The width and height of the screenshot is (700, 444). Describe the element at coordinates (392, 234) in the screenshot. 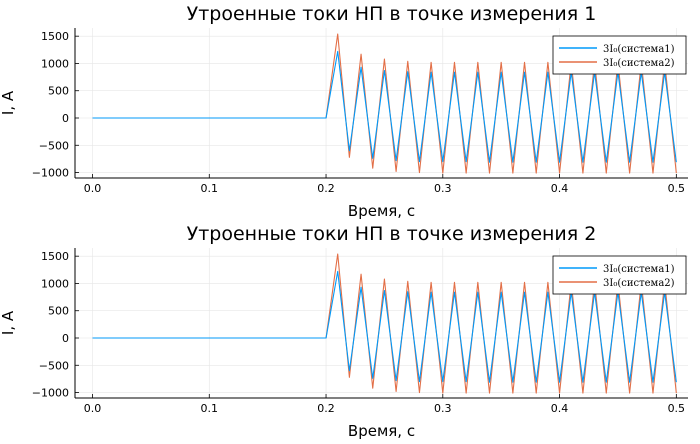

I see `chart-title: Утроенные токи НП в точке измерения 2` at that location.